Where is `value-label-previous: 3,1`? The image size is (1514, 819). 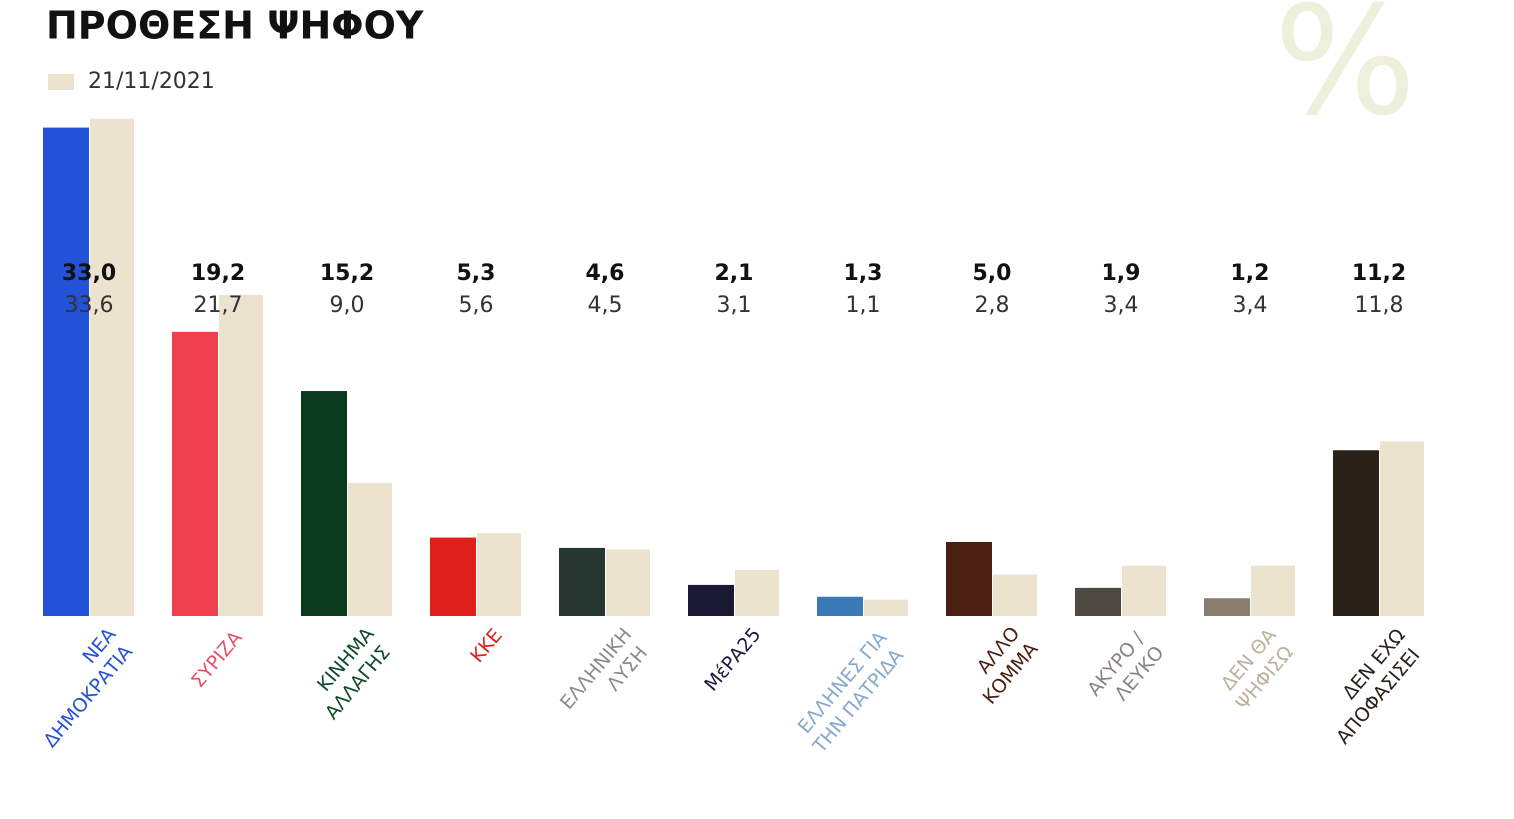 value-label-previous: 3,1 is located at coordinates (734, 305).